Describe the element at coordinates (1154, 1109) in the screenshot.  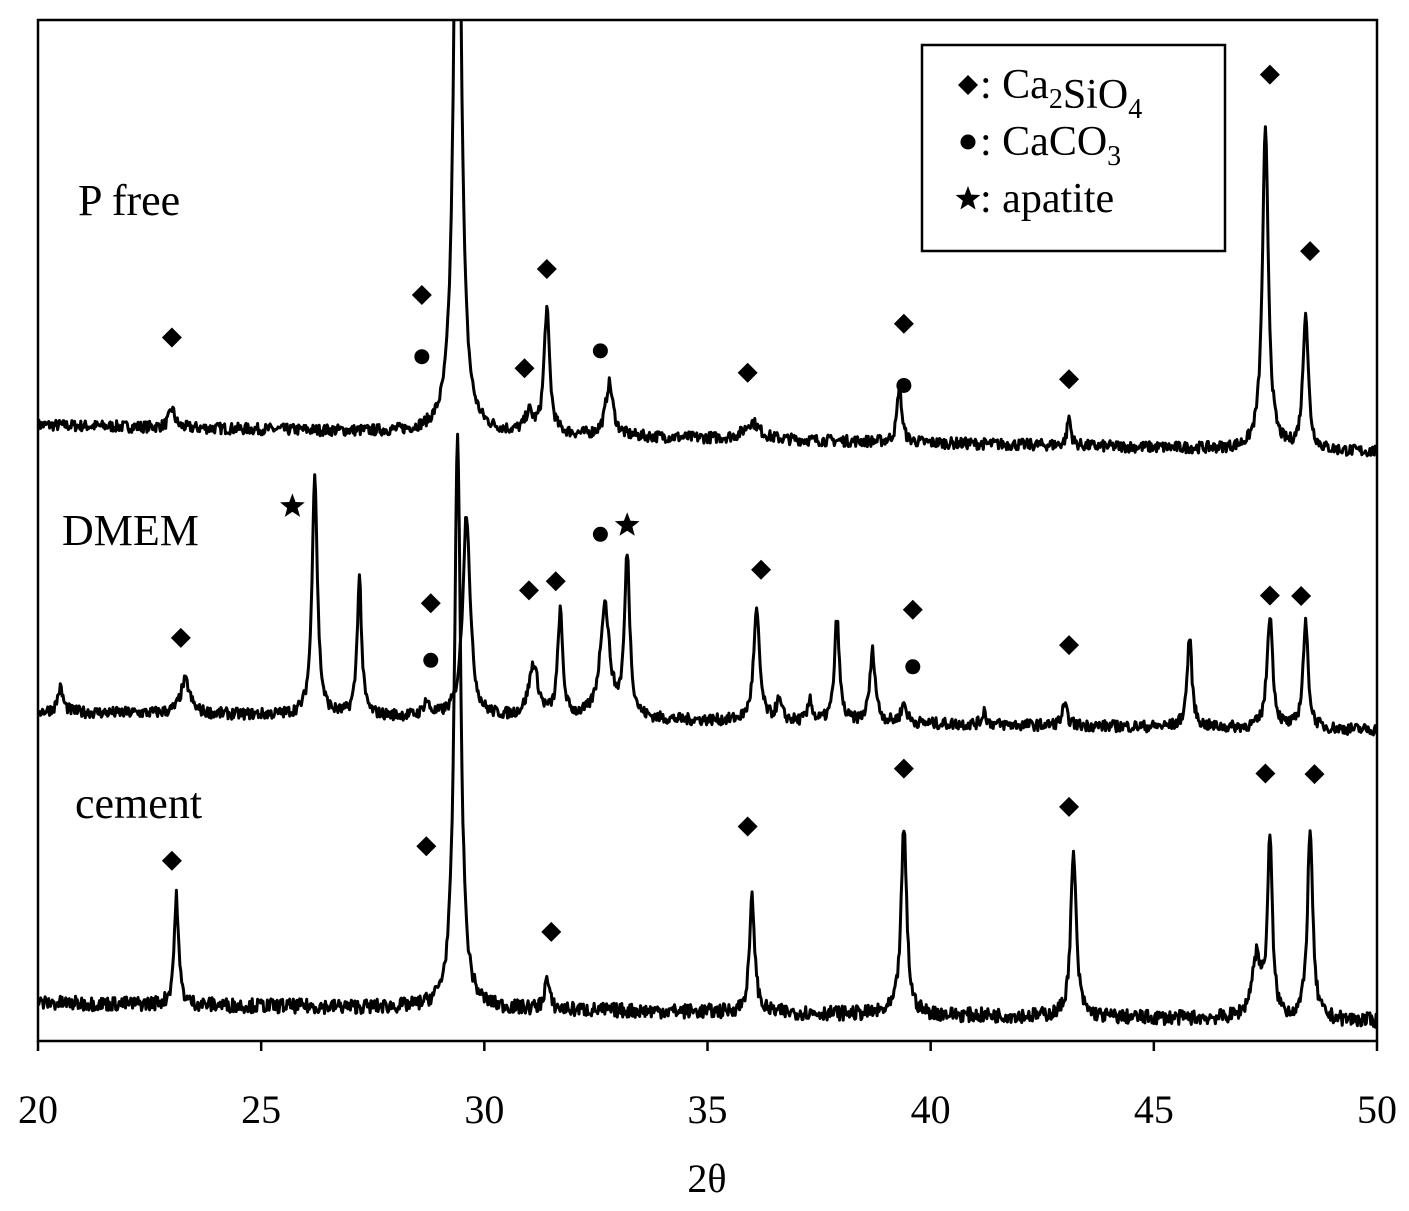
I see `x-tick-label: 45` at that location.